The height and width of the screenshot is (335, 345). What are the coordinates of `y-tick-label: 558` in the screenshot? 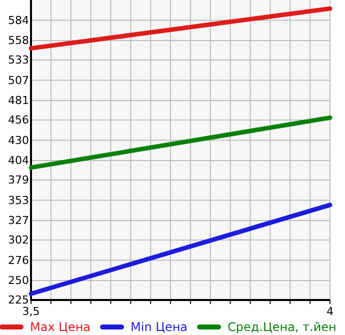 It's located at (18, 41).